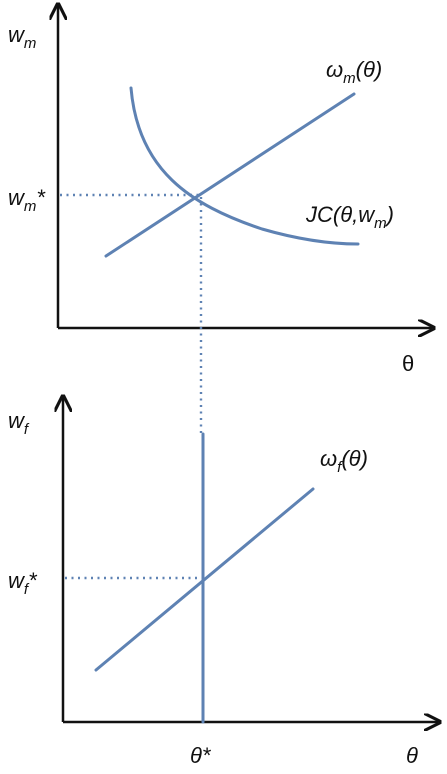  Describe the element at coordinates (354, 72) in the screenshot. I see `top-wage-curve-label: ωm(θ)` at that location.